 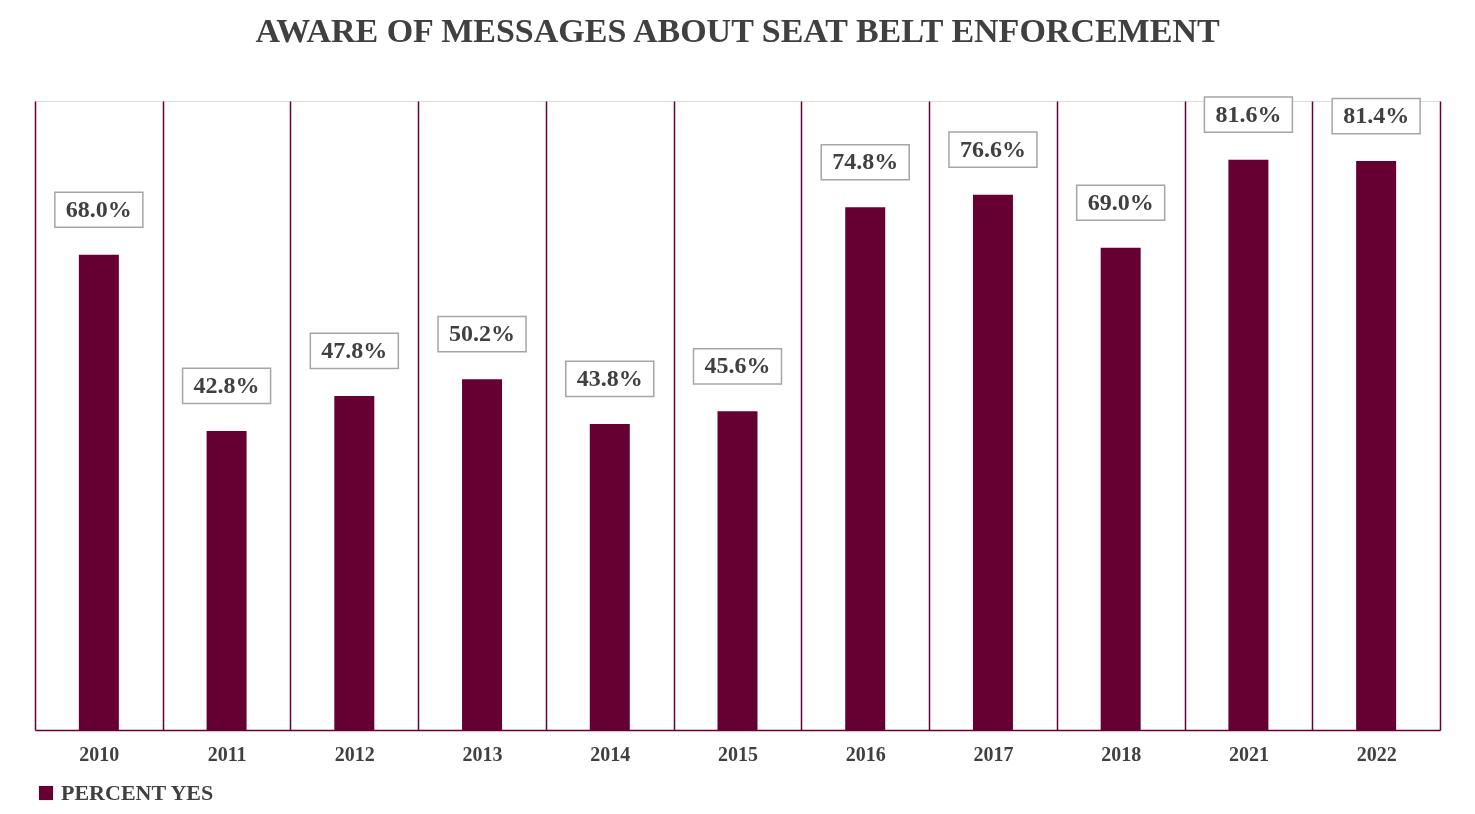 I want to click on data-label: 45.6%, so click(x=737, y=365).